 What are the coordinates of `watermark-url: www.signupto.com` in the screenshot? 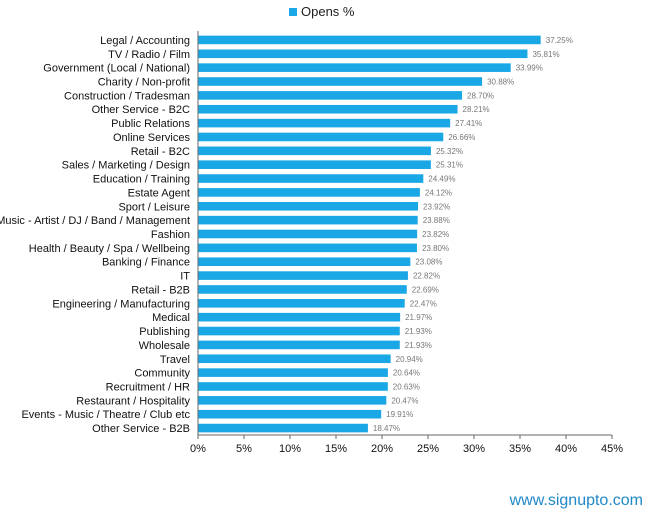 It's located at (576, 500).